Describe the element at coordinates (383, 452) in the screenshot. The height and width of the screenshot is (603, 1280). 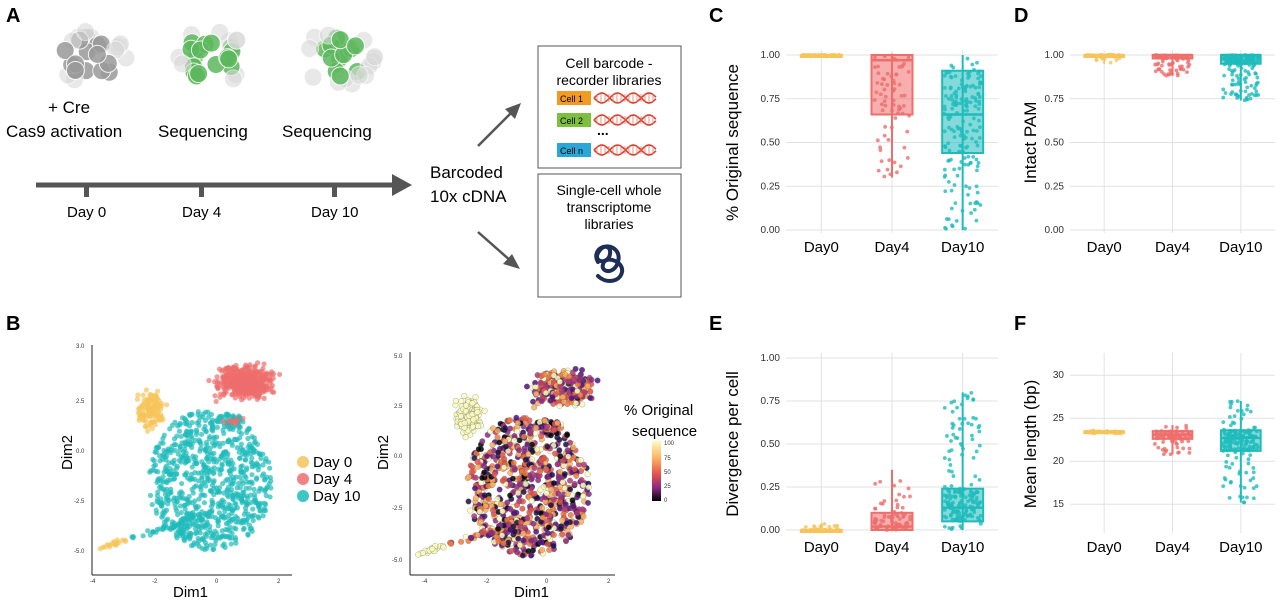
I see `umap2-ylabel: Dim2` at that location.